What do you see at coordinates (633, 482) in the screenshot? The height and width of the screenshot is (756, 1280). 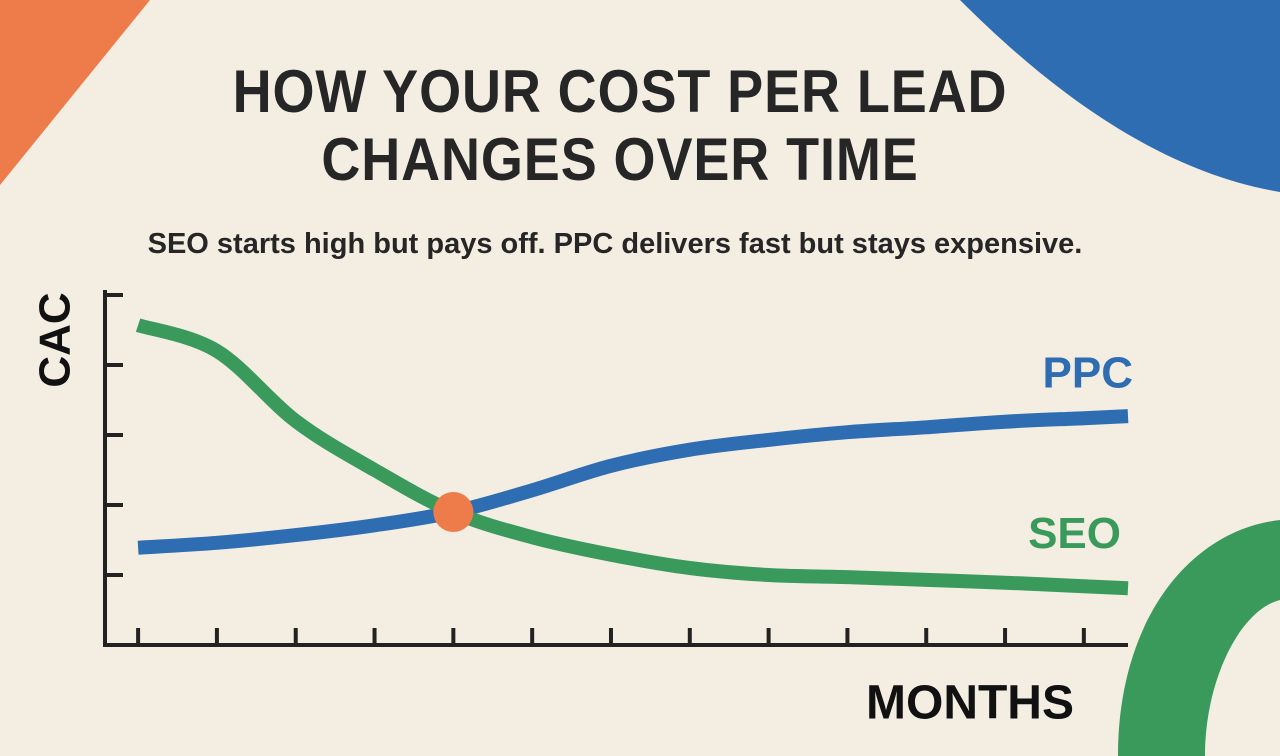 I see `series-line` at bounding box center [633, 482].